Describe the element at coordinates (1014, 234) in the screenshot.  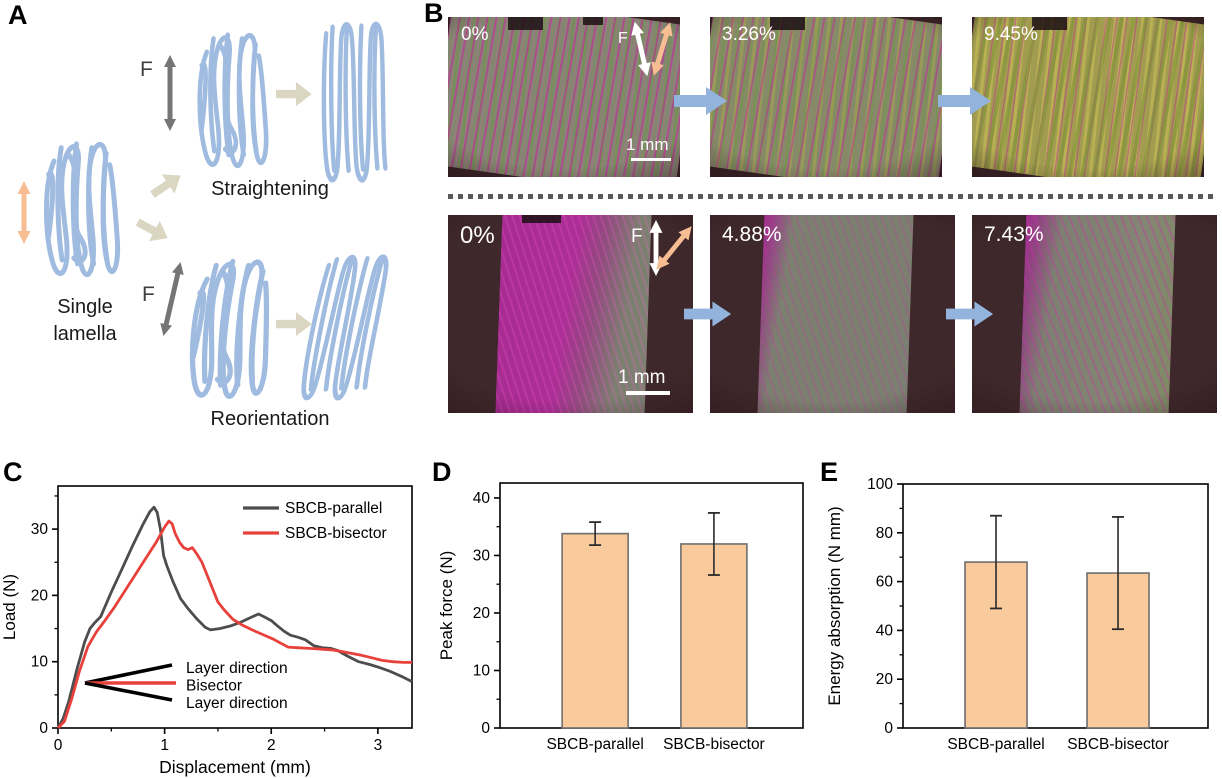
I see `strain-label: 7.43%` at that location.